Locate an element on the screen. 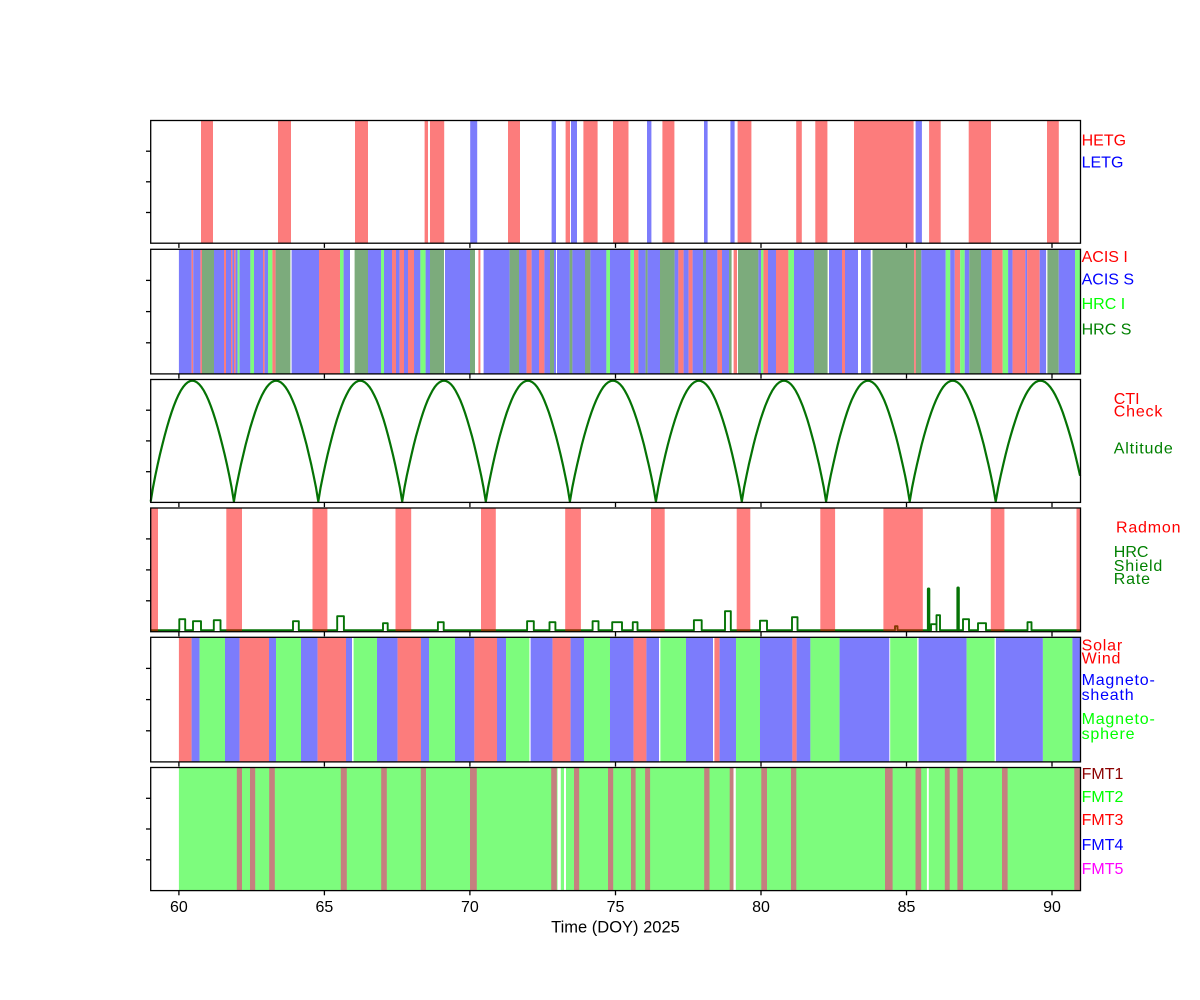 This screenshot has width=1200, height=1000. svg-text: 60 is located at coordinates (179, 907).